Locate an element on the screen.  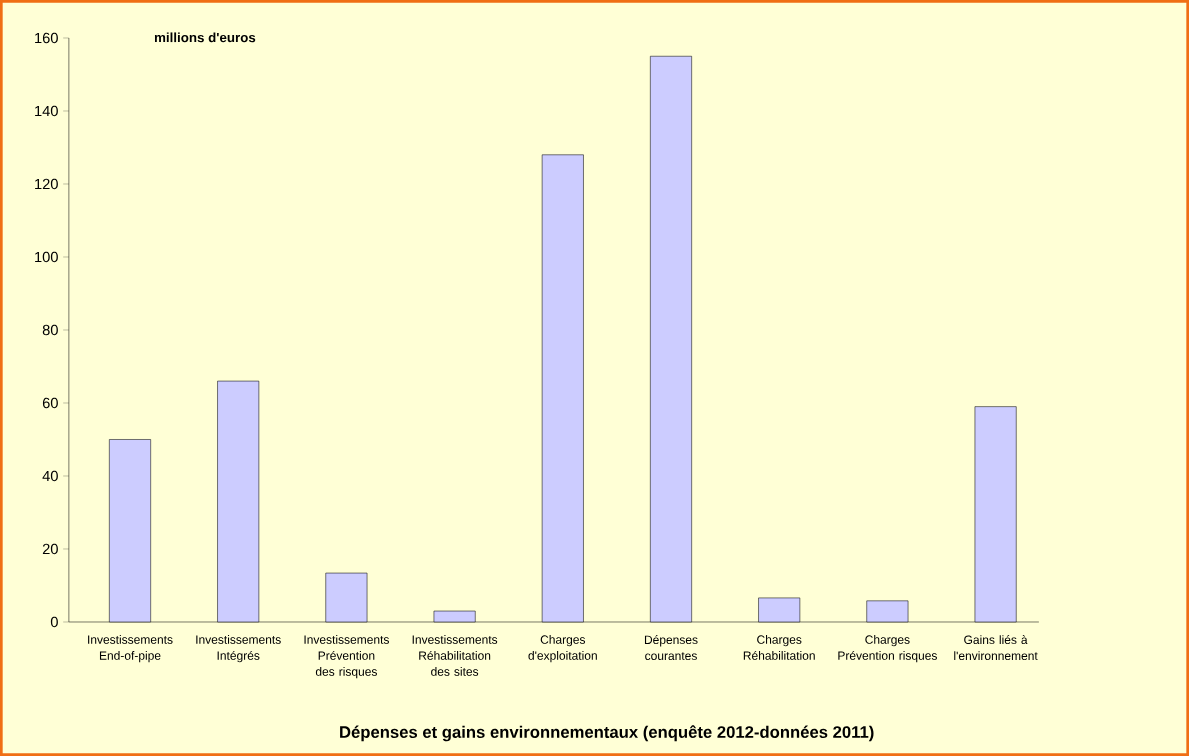
x-tick-label: Charges Réhabilitation is located at coordinates (779, 647).